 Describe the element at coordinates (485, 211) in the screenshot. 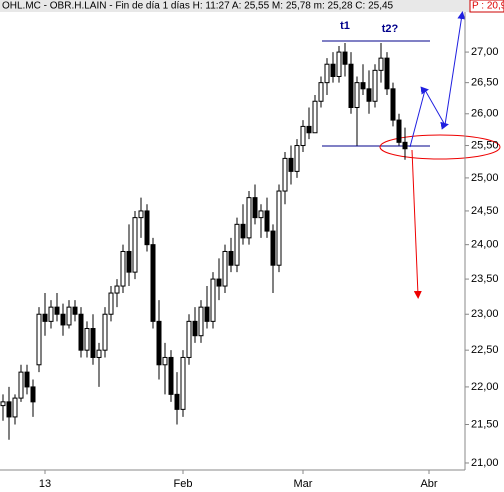

I see `y-tick-label: 24,50` at that location.